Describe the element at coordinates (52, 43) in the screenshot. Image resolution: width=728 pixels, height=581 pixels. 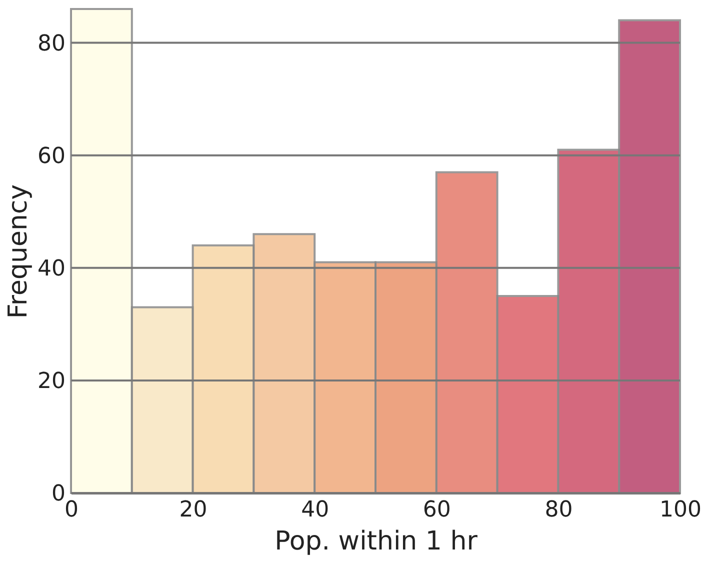
I see `y-tick-label: 80` at that location.